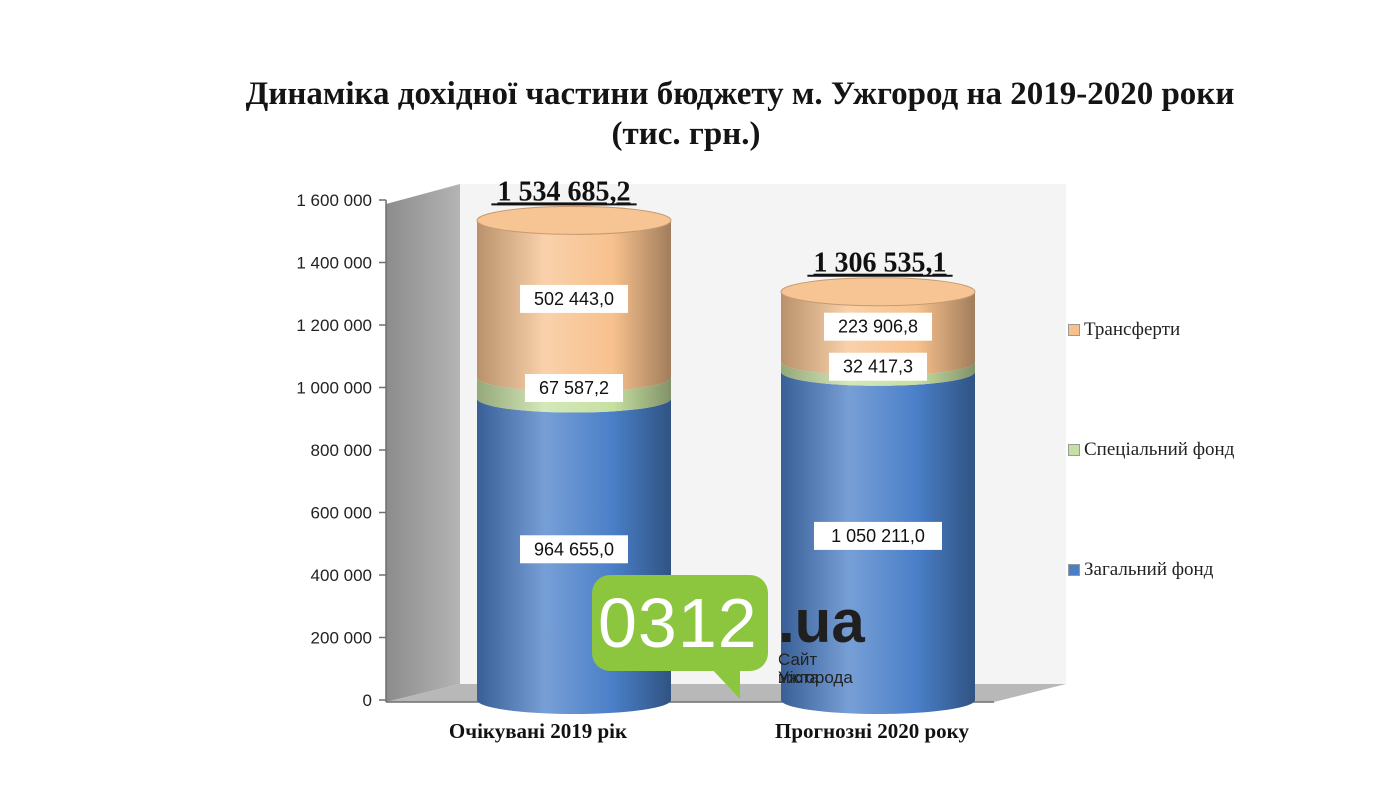 The image size is (1400, 804). Describe the element at coordinates (872, 731) in the screenshot. I see `x-category-label: Прогнозні 2020 року` at that location.